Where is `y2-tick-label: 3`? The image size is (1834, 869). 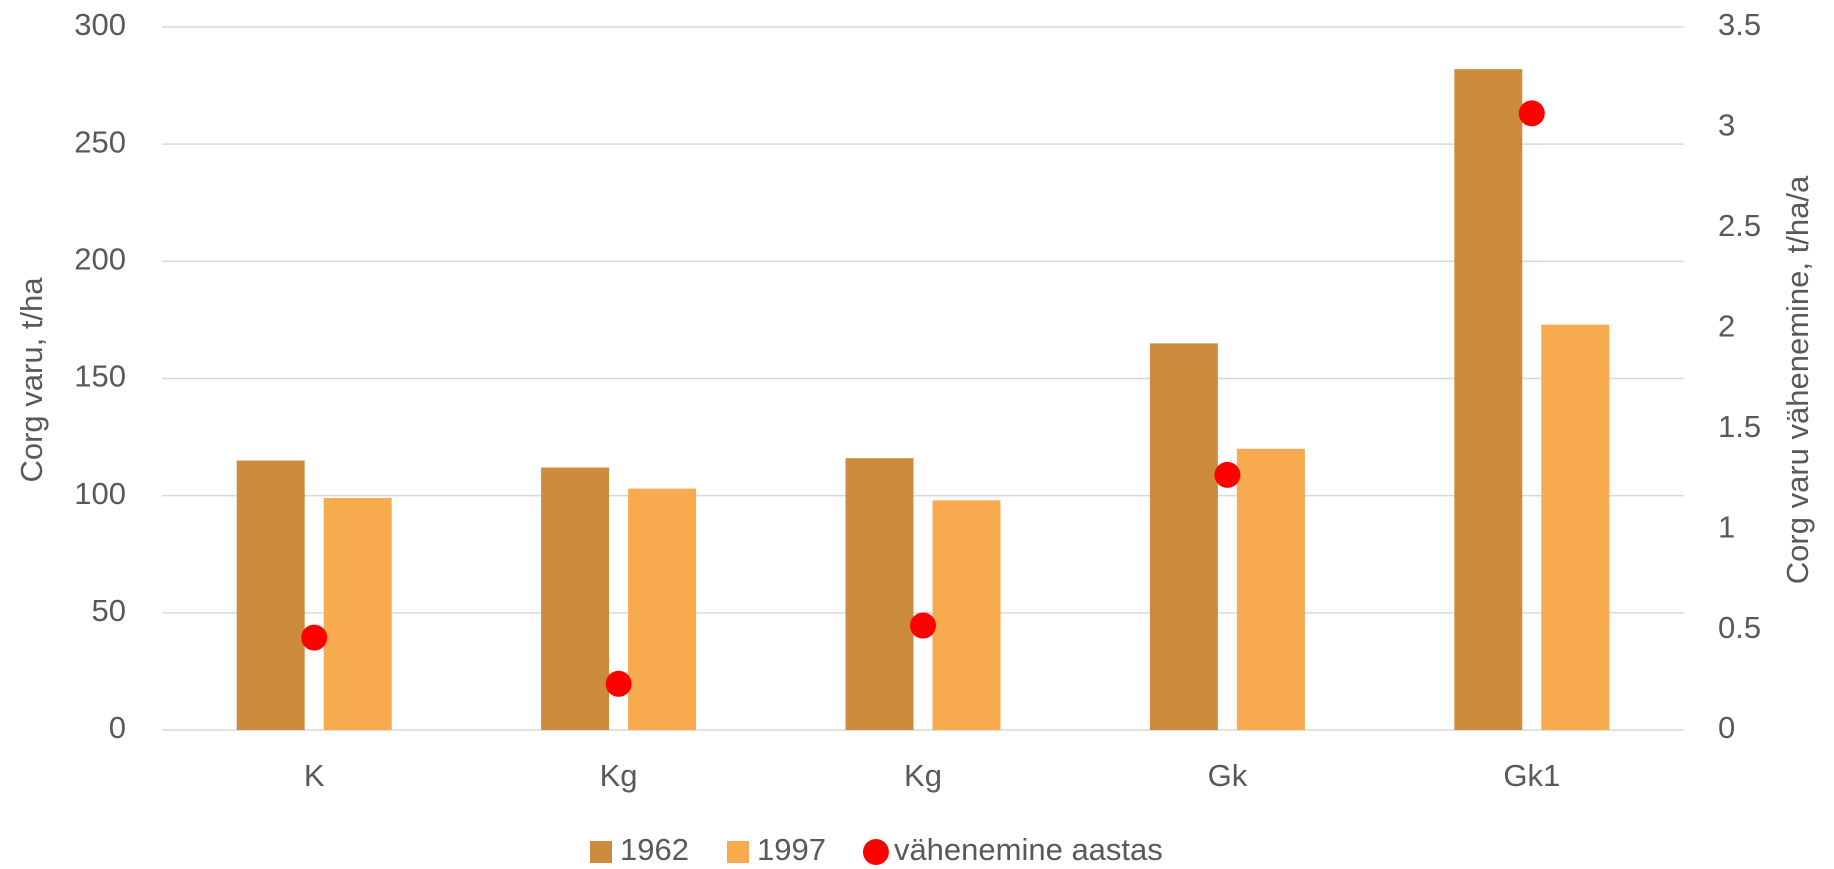
y2-tick-label: 3 is located at coordinates (1726, 125).